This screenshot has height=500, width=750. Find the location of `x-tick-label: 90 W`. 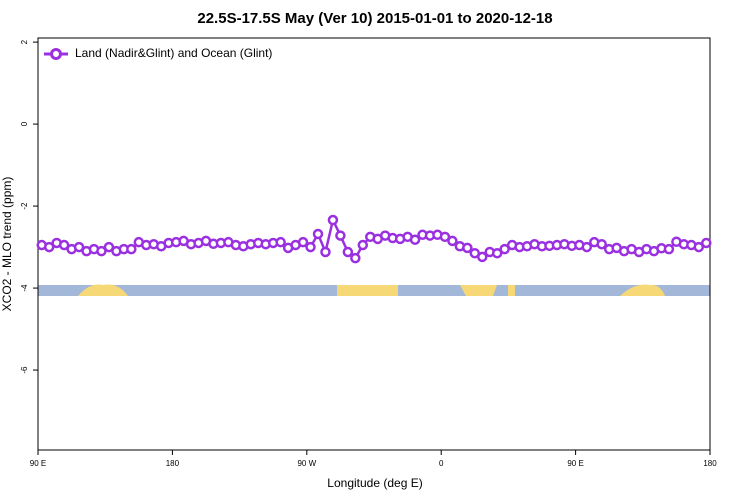

x-tick-label: 90 W is located at coordinates (306, 463).